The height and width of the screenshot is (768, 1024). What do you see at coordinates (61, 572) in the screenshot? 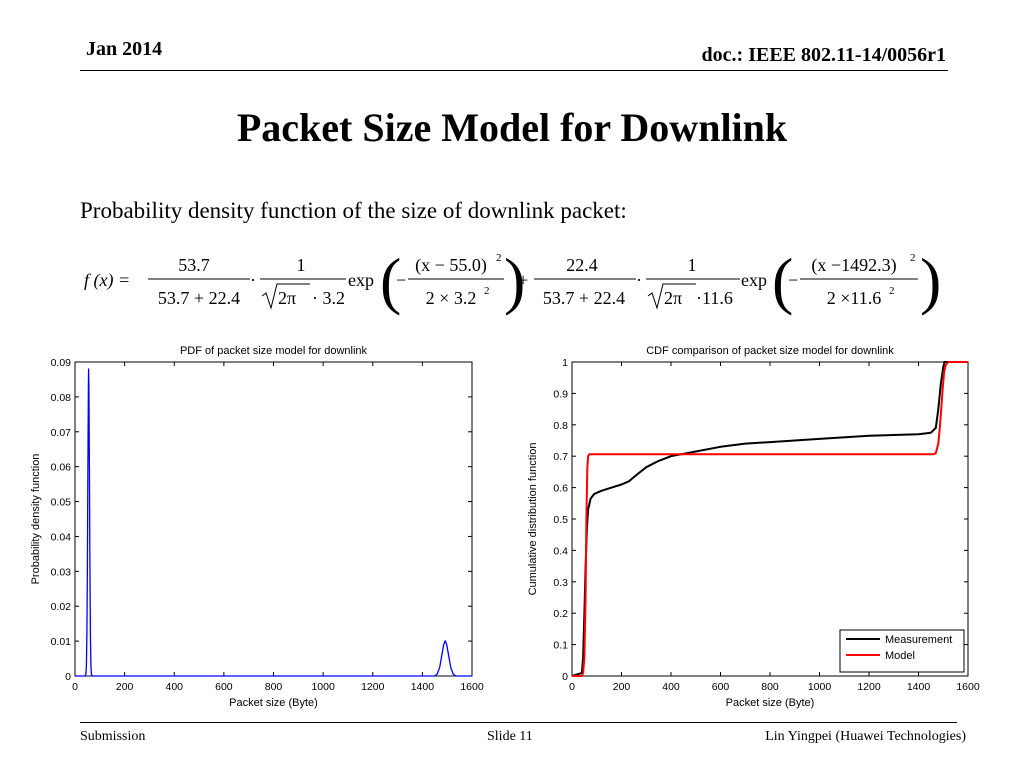
I see `y-tick-label: 0.03` at bounding box center [61, 572].